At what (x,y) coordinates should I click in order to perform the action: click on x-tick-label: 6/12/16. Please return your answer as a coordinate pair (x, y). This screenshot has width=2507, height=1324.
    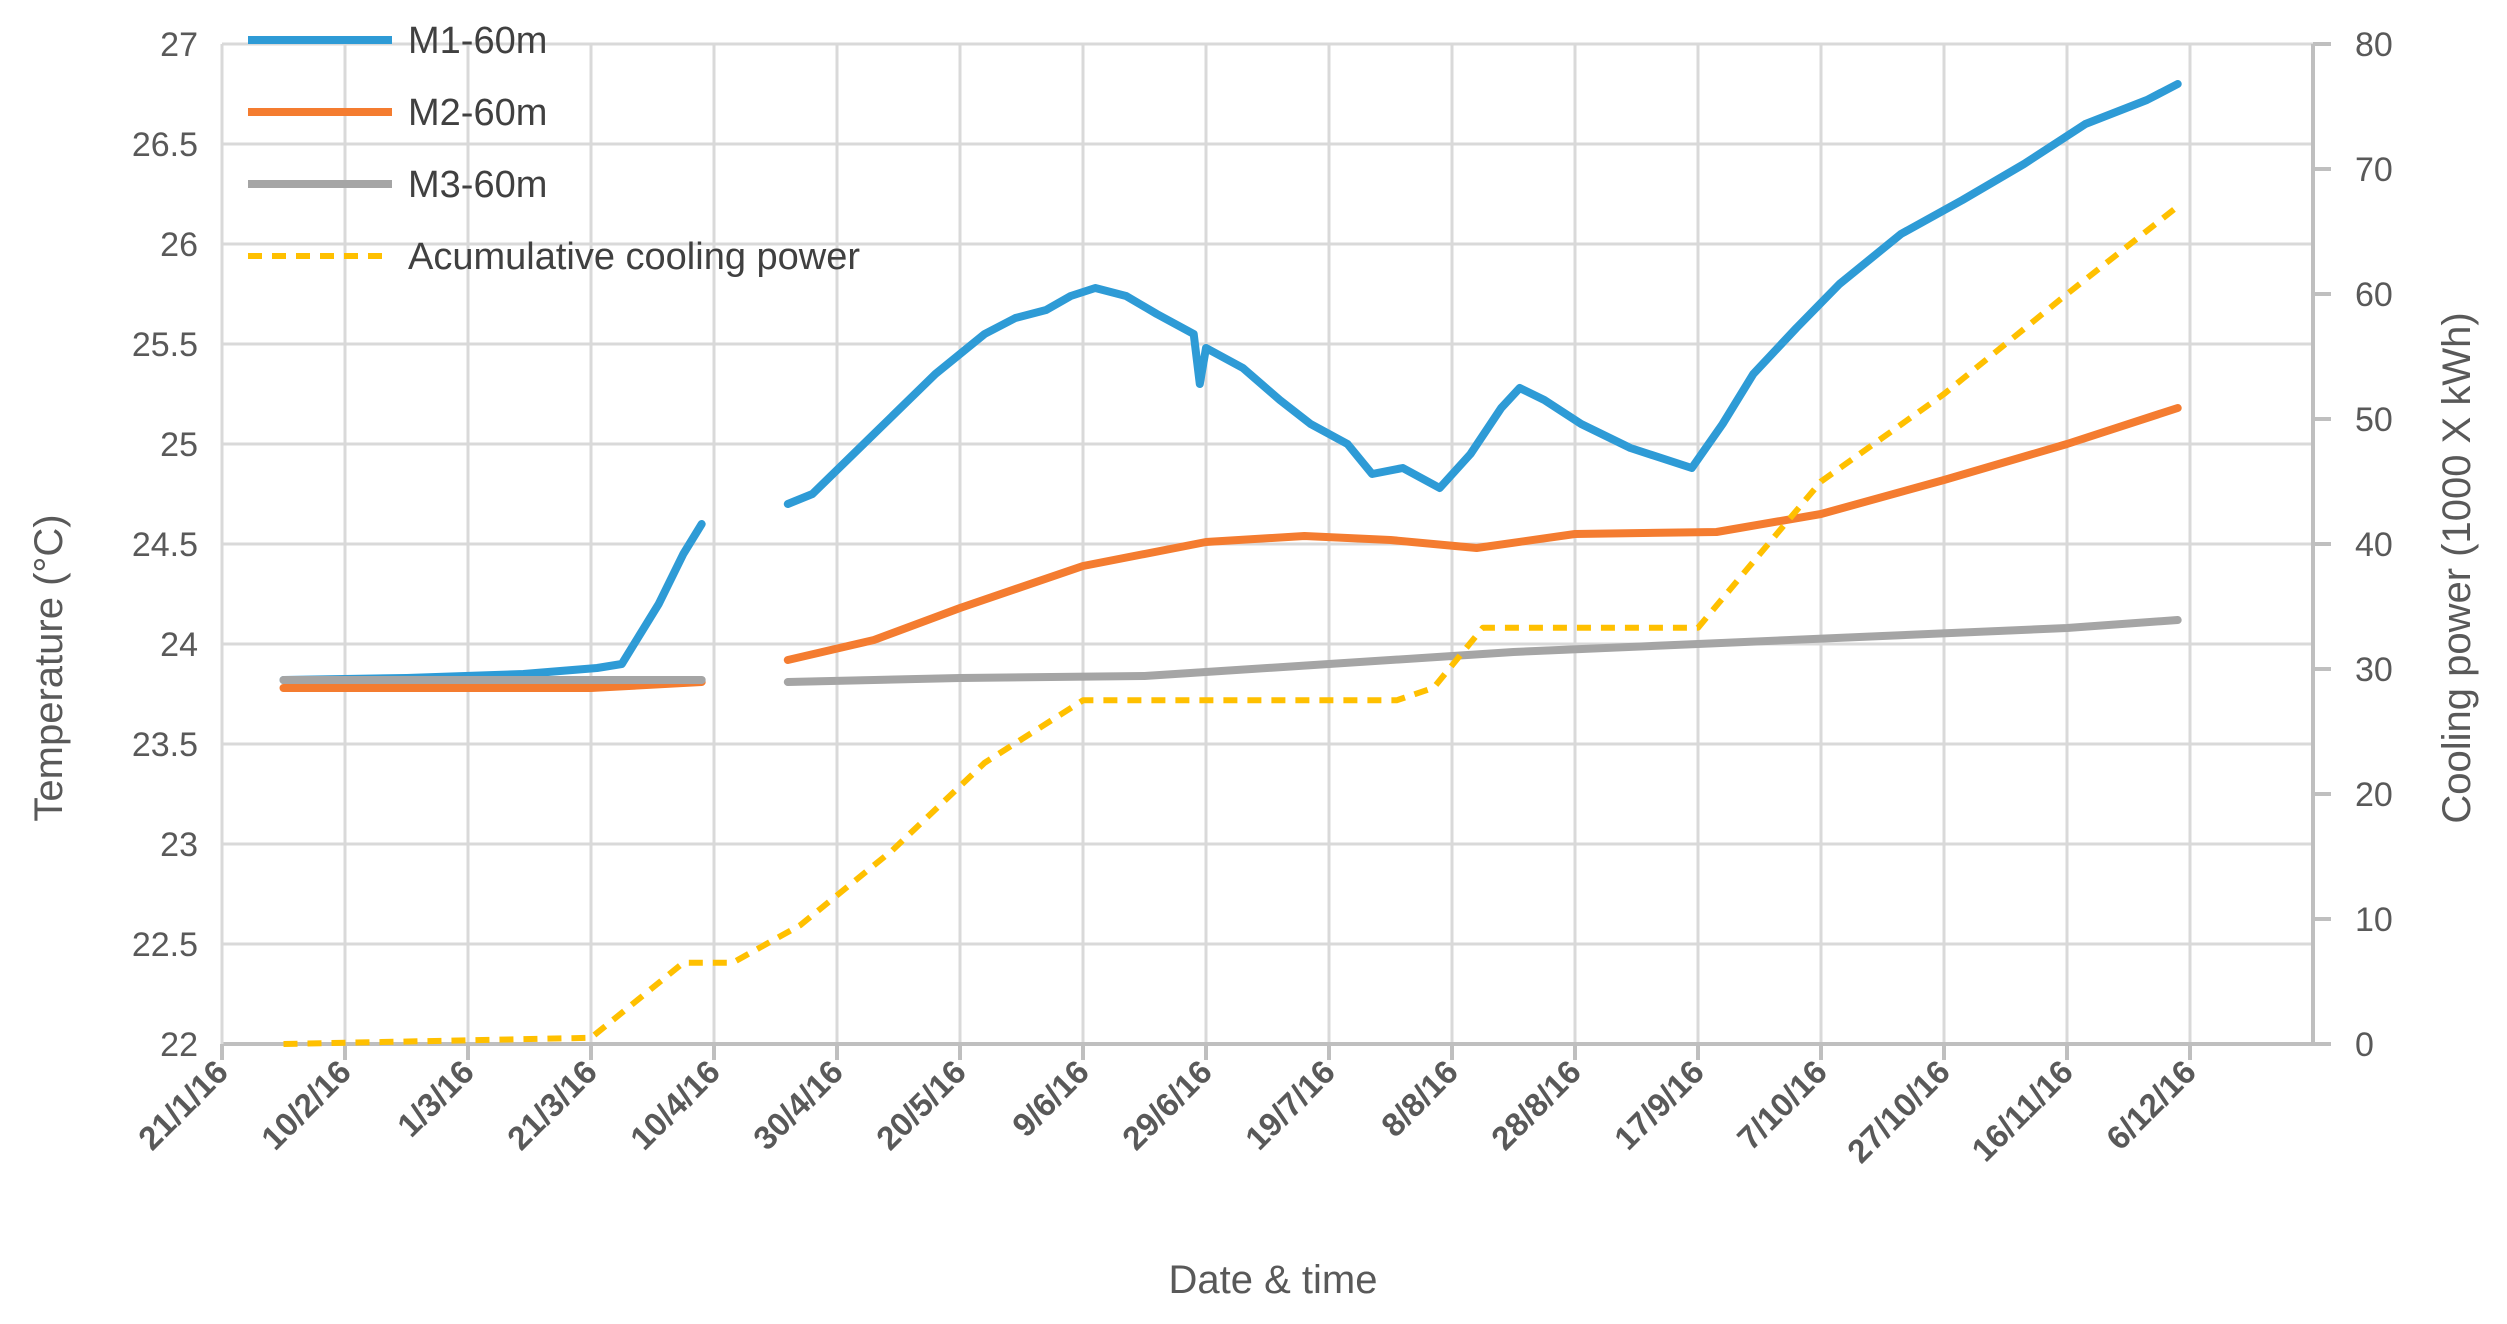
    Looking at the image, I should click on (2151, 1105).